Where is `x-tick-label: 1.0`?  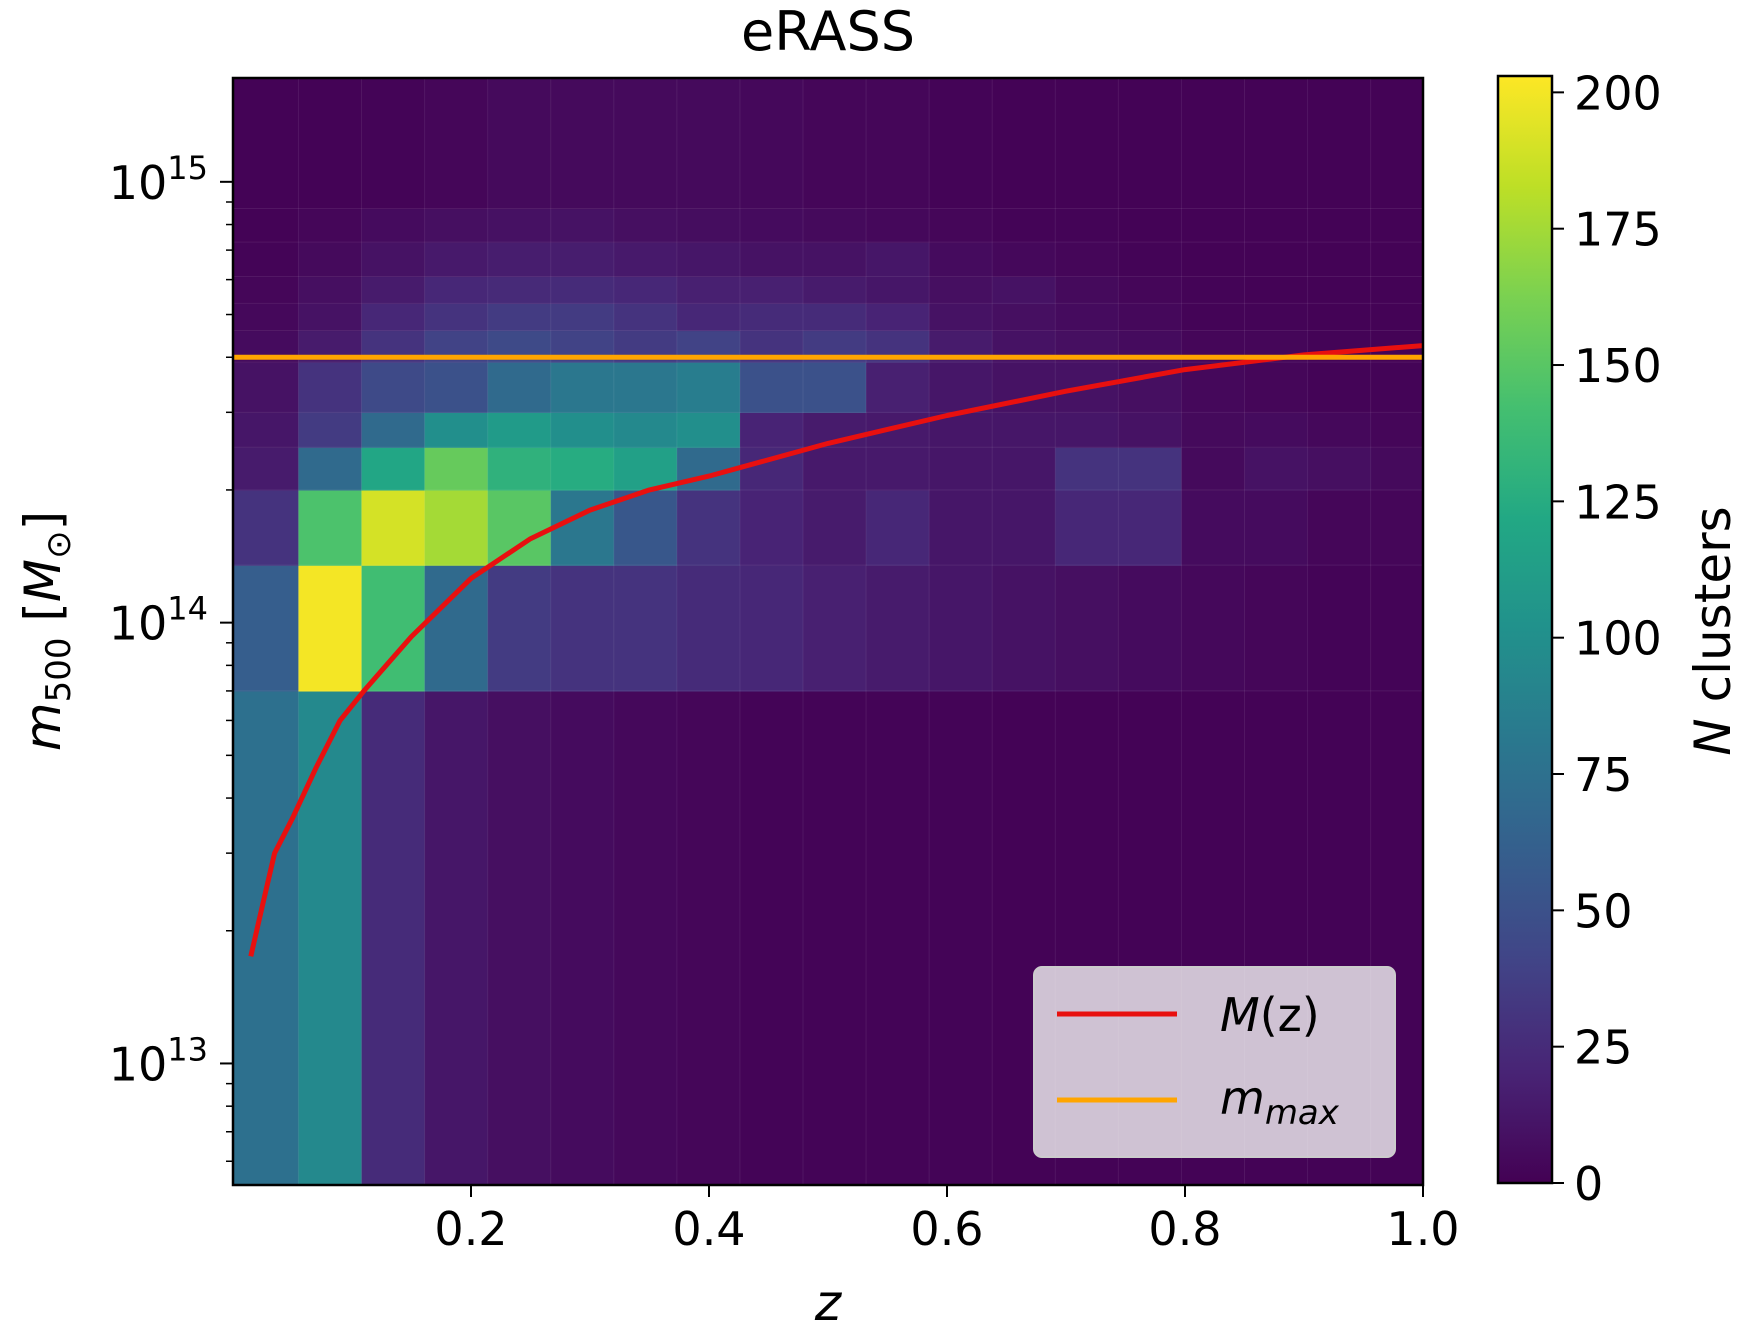 x-tick-label: 1.0 is located at coordinates (1422, 1229).